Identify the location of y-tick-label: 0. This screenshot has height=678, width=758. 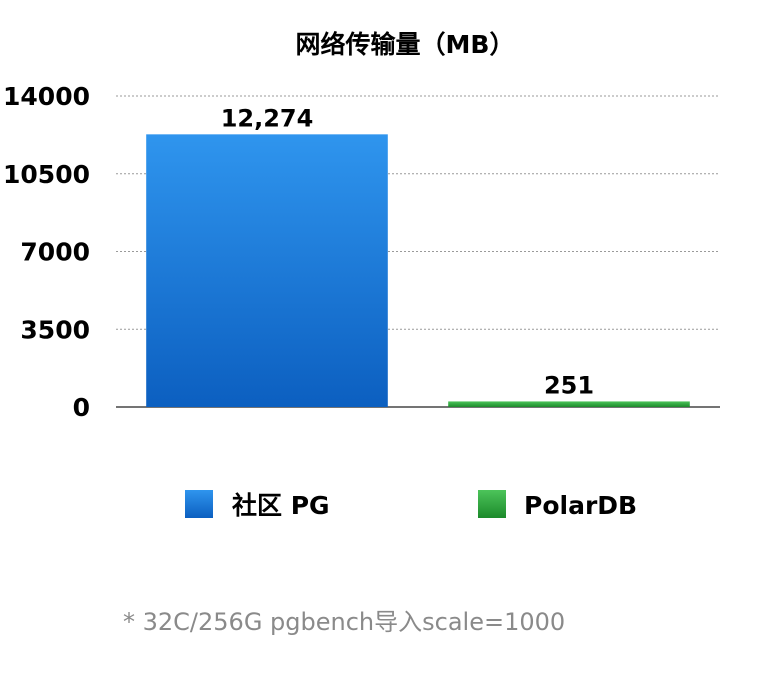
(81, 407).